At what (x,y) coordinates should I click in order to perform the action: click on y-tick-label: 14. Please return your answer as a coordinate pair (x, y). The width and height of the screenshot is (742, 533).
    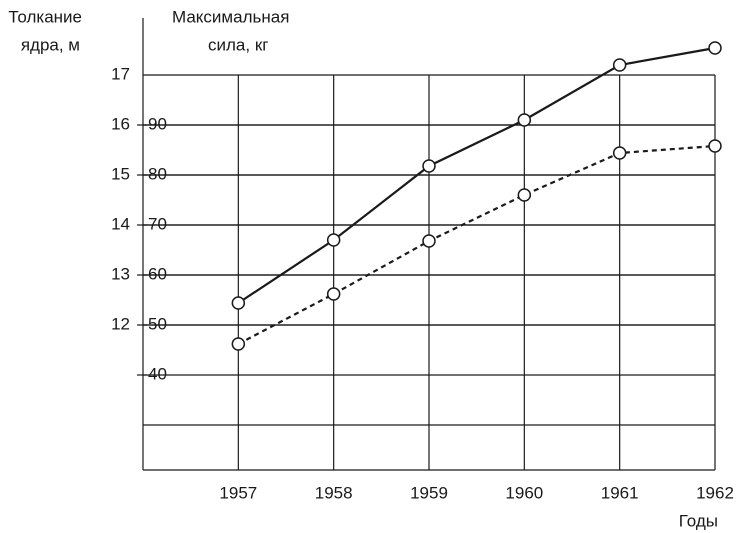
    Looking at the image, I should click on (120, 223).